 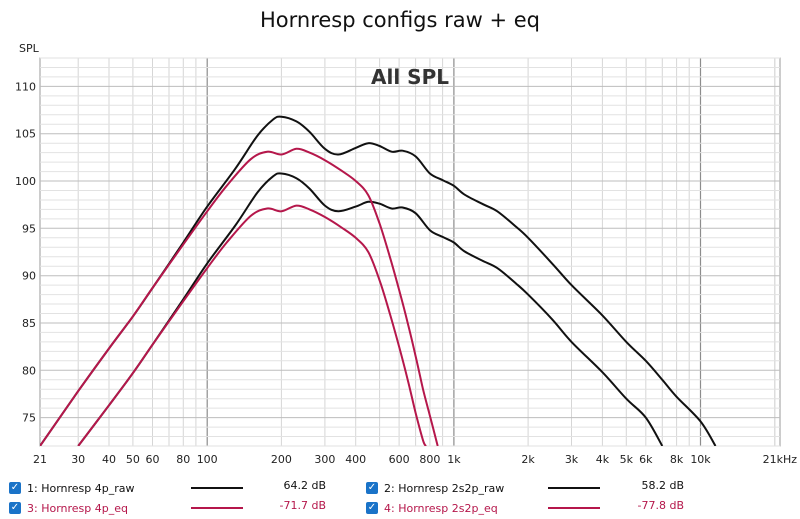 I want to click on legend-item-2s2p-raw: ✓ 2: Hornresp 2s2p_raw, so click(x=435, y=488).